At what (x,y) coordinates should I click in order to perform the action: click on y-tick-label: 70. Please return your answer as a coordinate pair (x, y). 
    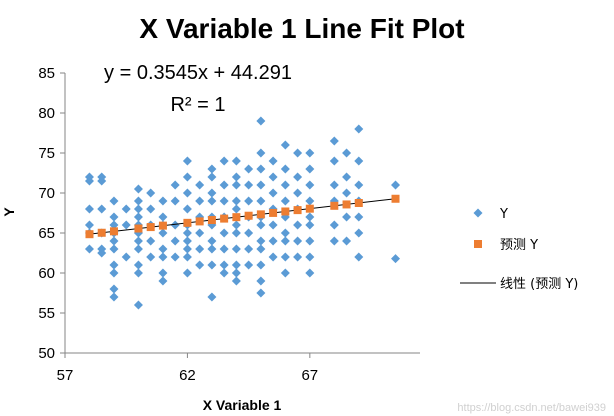
    Looking at the image, I should click on (46, 193).